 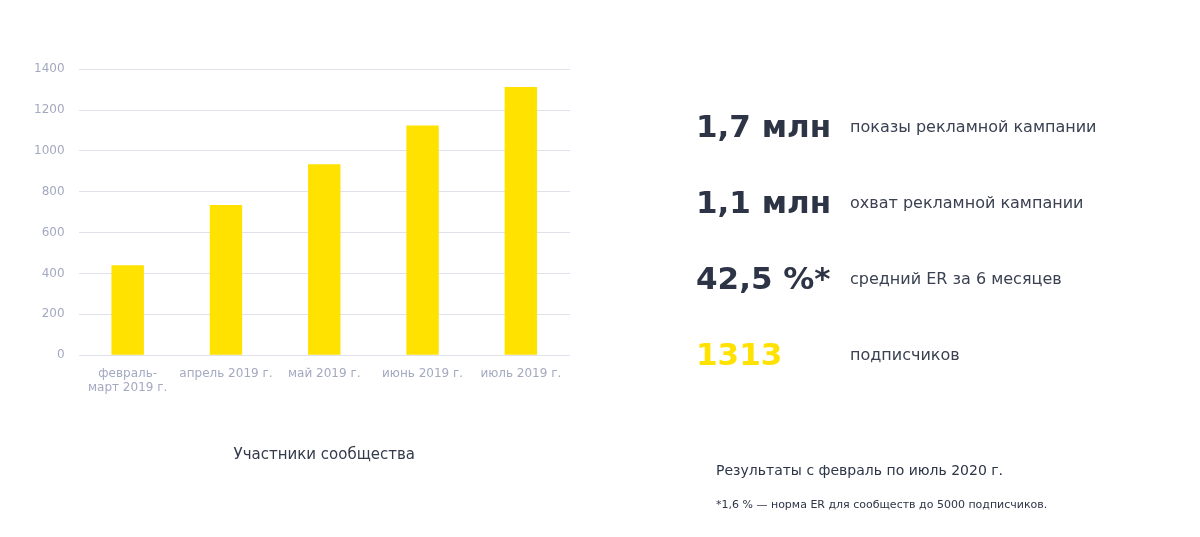 What do you see at coordinates (49, 109) in the screenshot?
I see `y-tick-label: 1200` at bounding box center [49, 109].